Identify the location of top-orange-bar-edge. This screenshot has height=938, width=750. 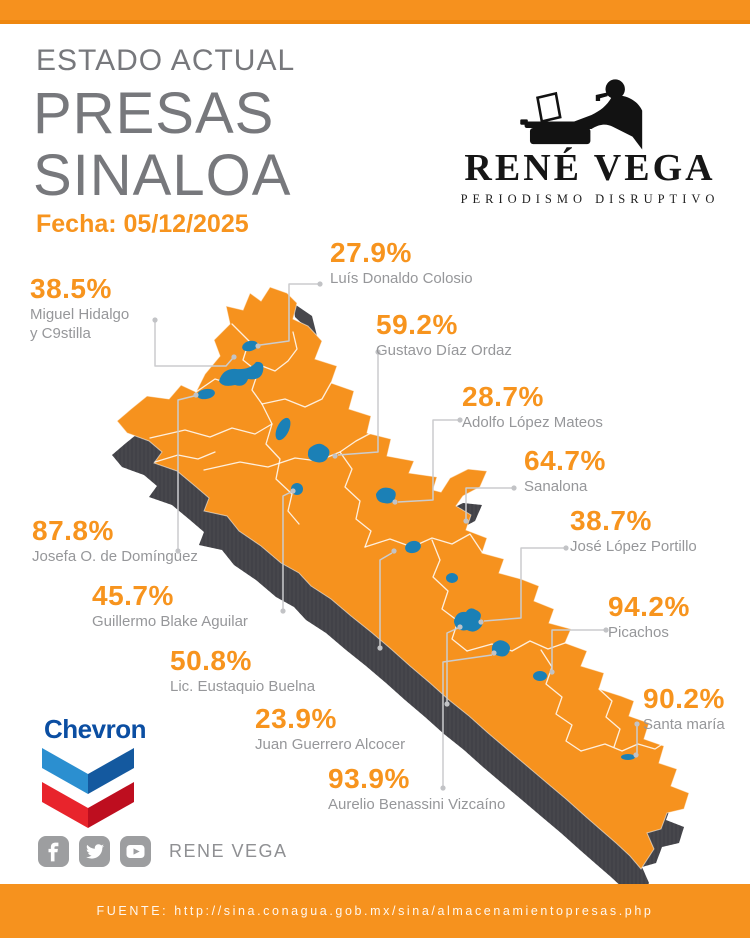
(375, 22).